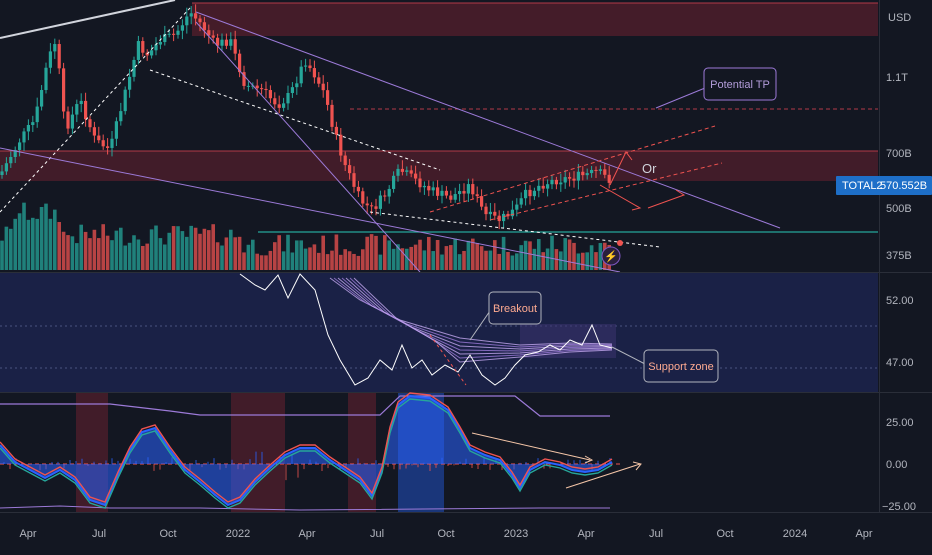 The image size is (932, 555). I want to click on price-tick-700b: 700B, so click(899, 154).